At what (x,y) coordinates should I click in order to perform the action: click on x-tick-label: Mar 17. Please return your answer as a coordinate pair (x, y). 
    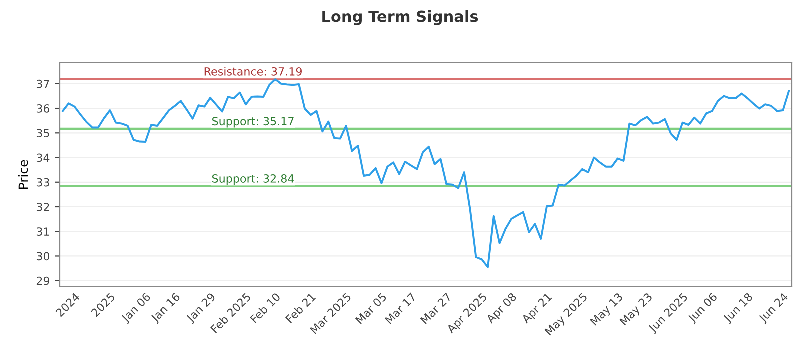
    Looking at the image, I should click on (400, 308).